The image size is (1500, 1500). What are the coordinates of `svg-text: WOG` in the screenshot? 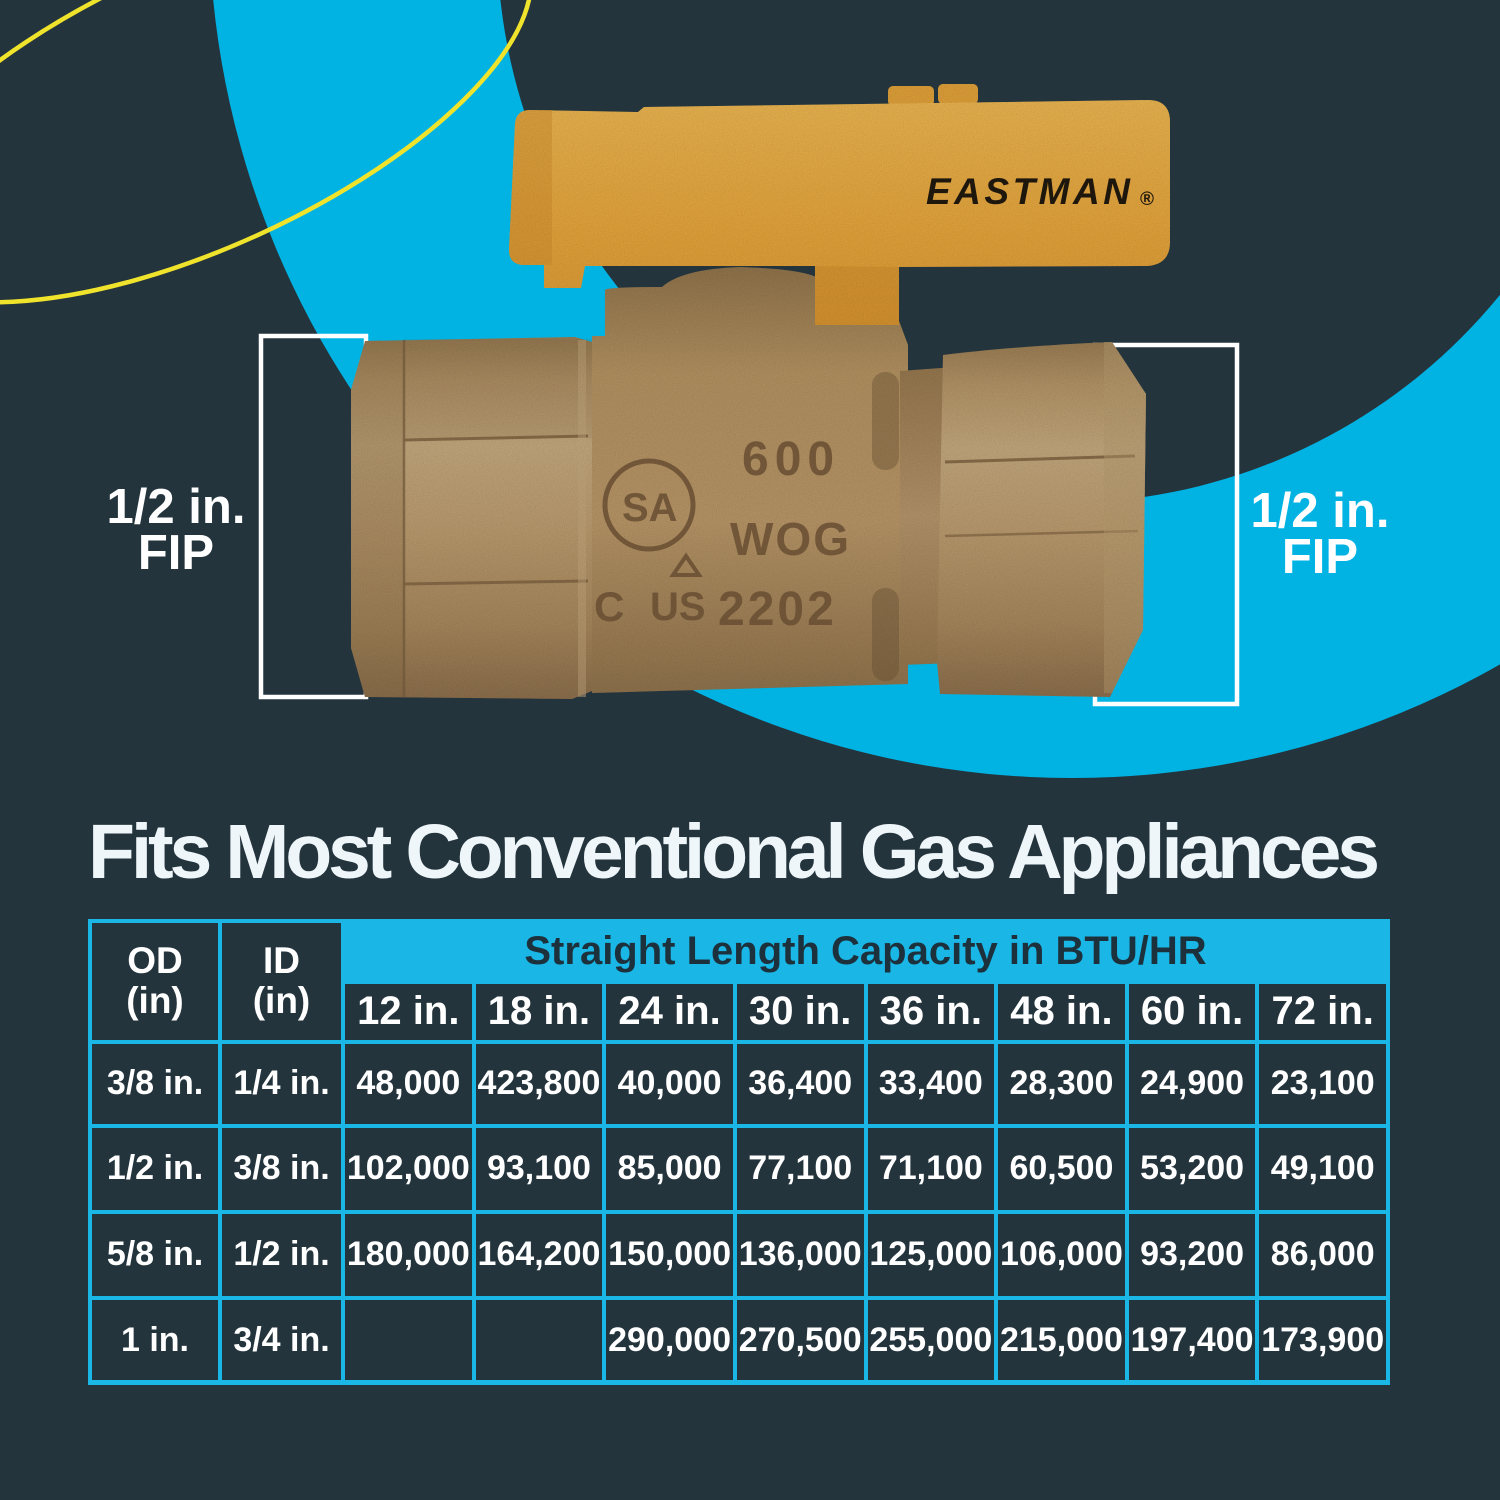 It's located at (790, 539).